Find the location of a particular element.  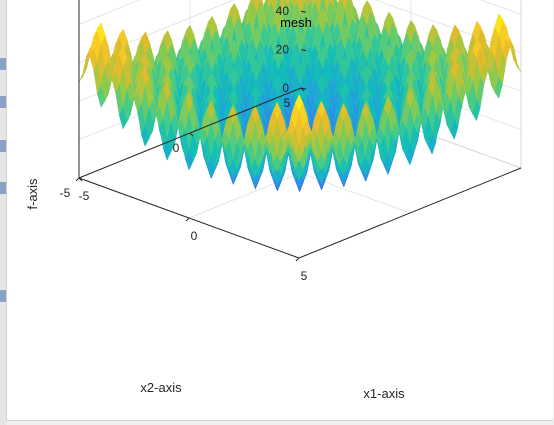

y-axis-label: x2-axis is located at coordinates (161, 387).